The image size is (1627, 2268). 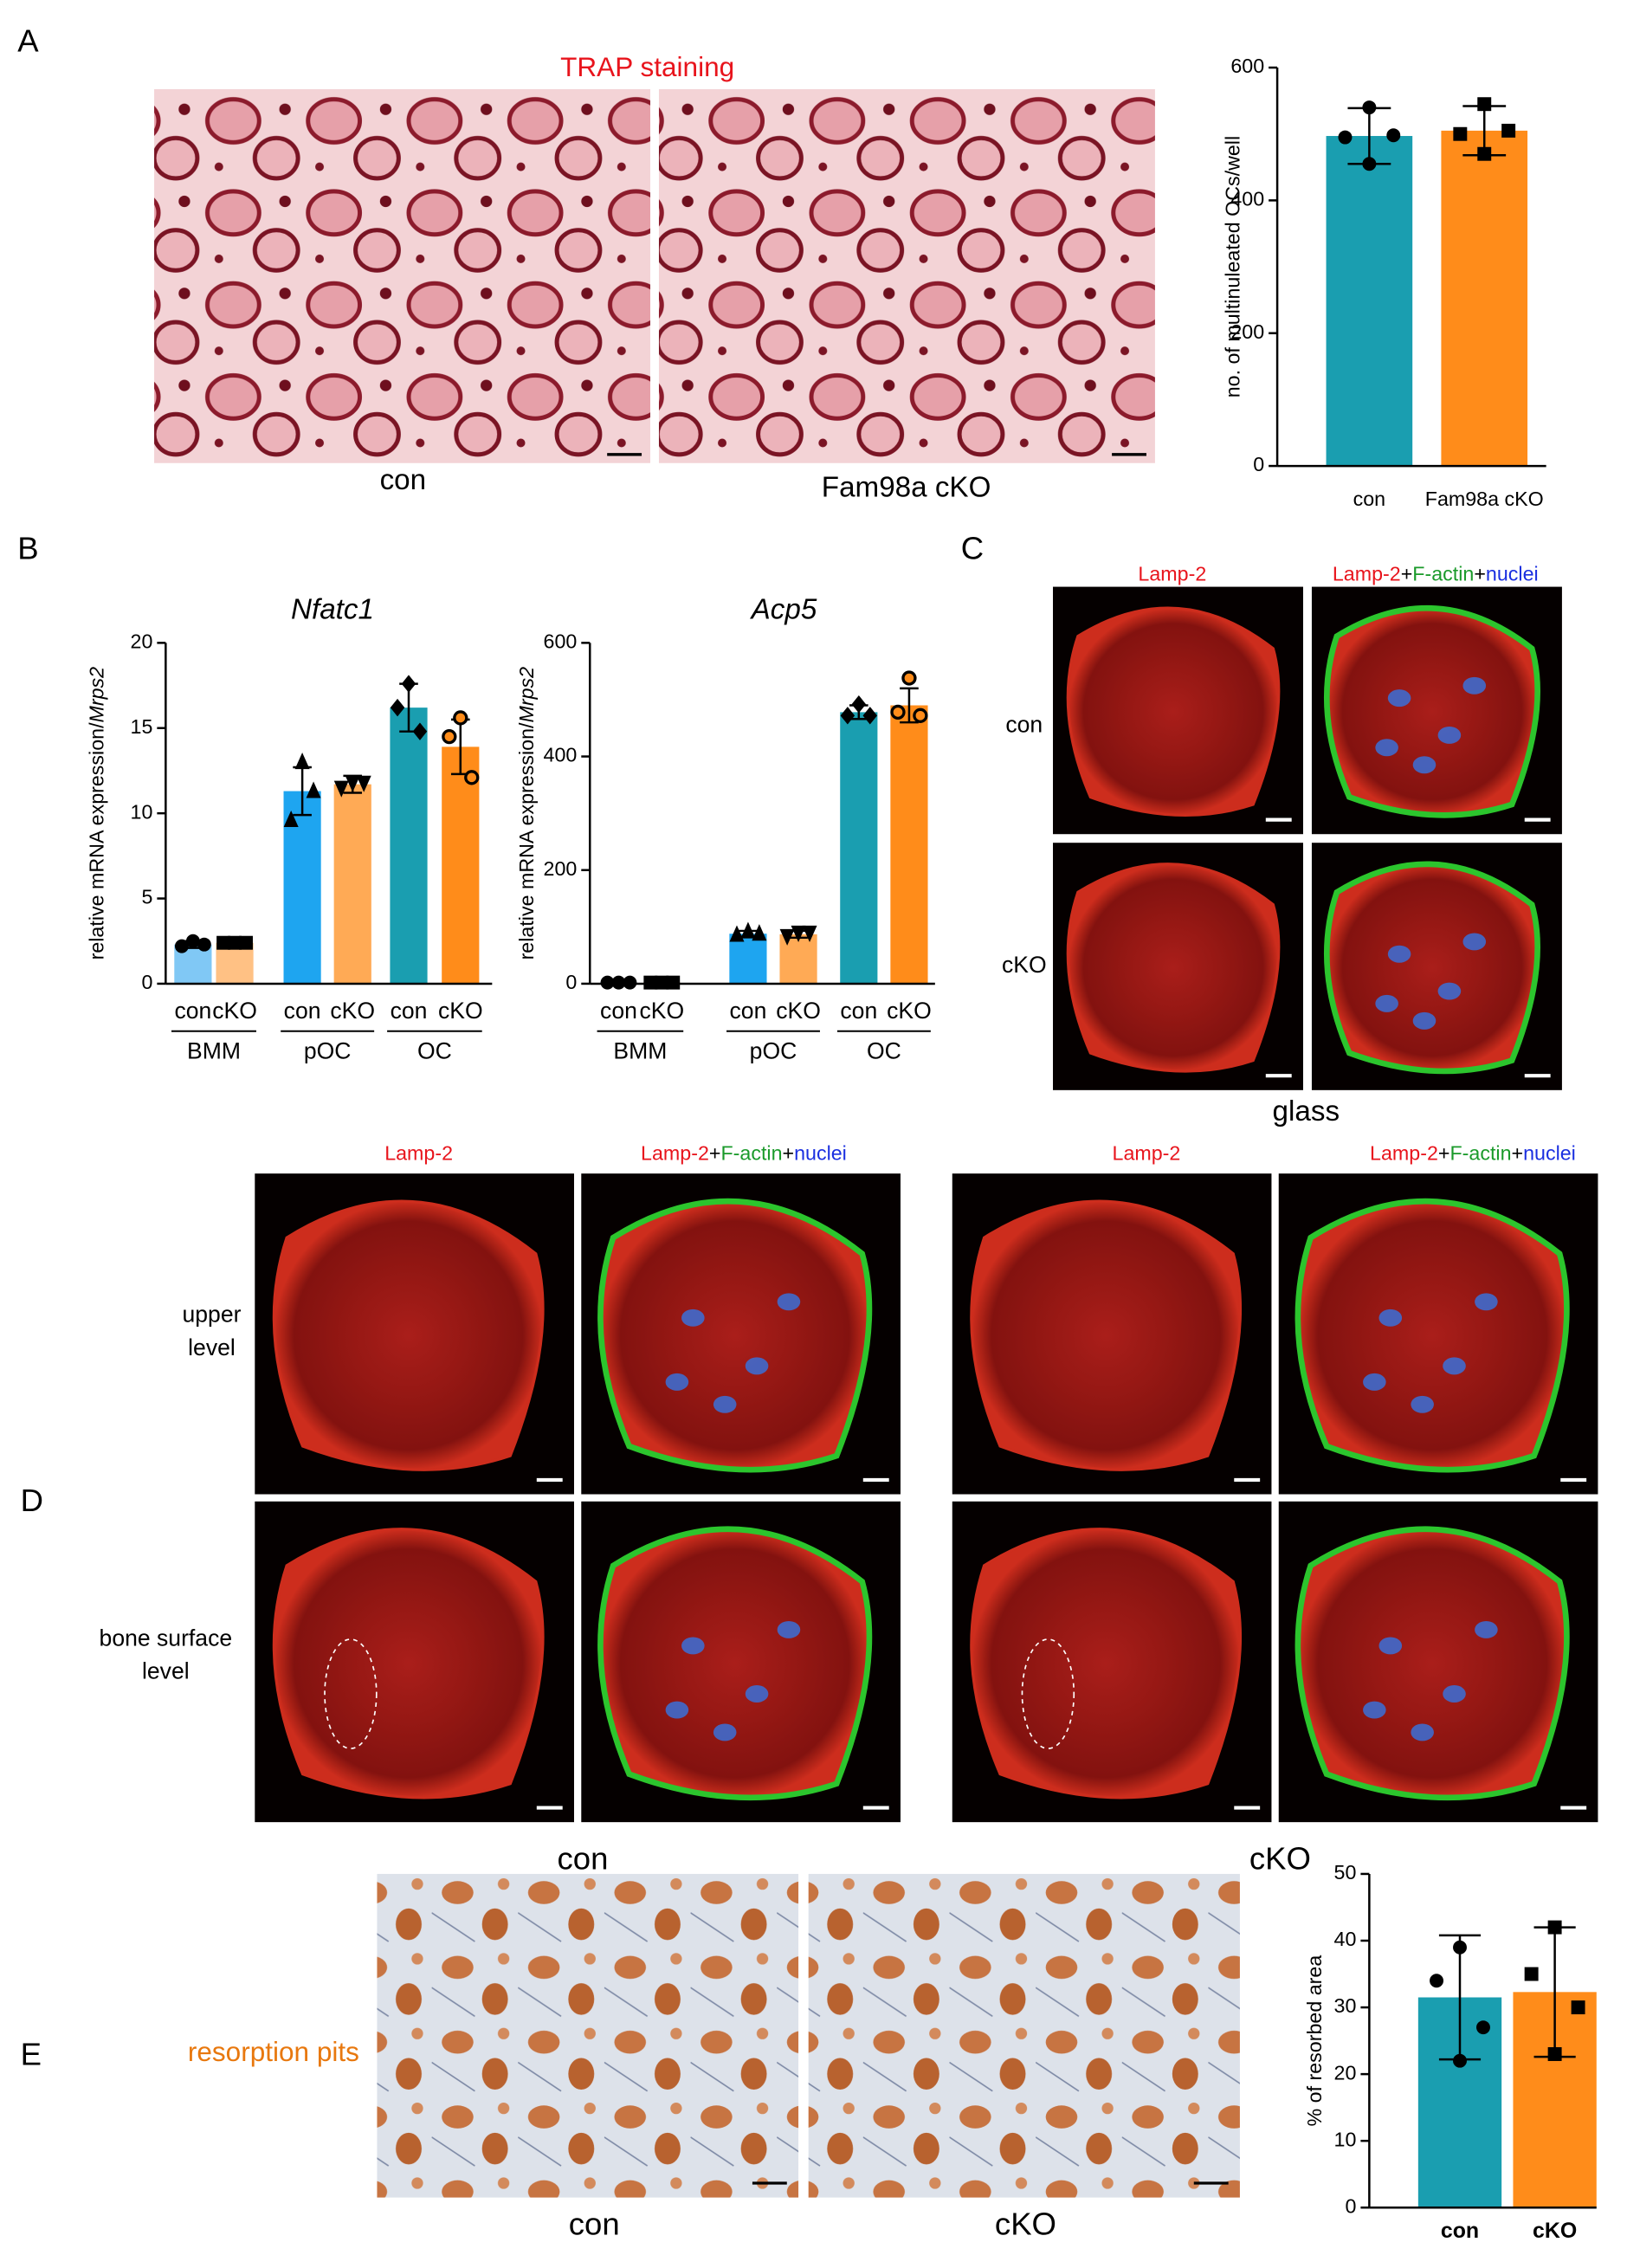 What do you see at coordinates (884, 1051) in the screenshot?
I see `group-label: OC` at bounding box center [884, 1051].